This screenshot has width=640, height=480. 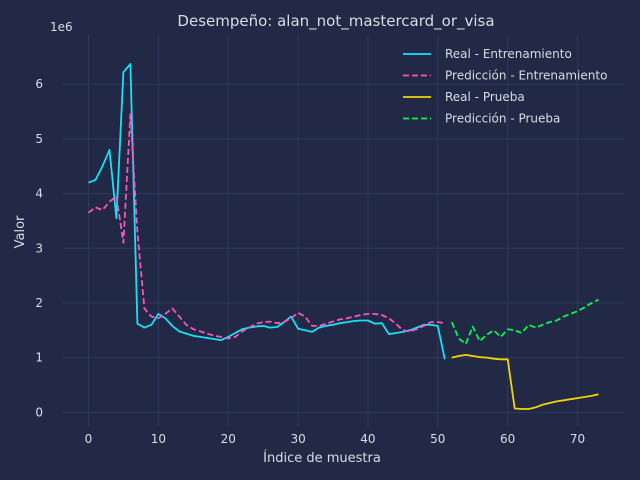 I want to click on y-tick-label: 6, so click(x=39, y=84).